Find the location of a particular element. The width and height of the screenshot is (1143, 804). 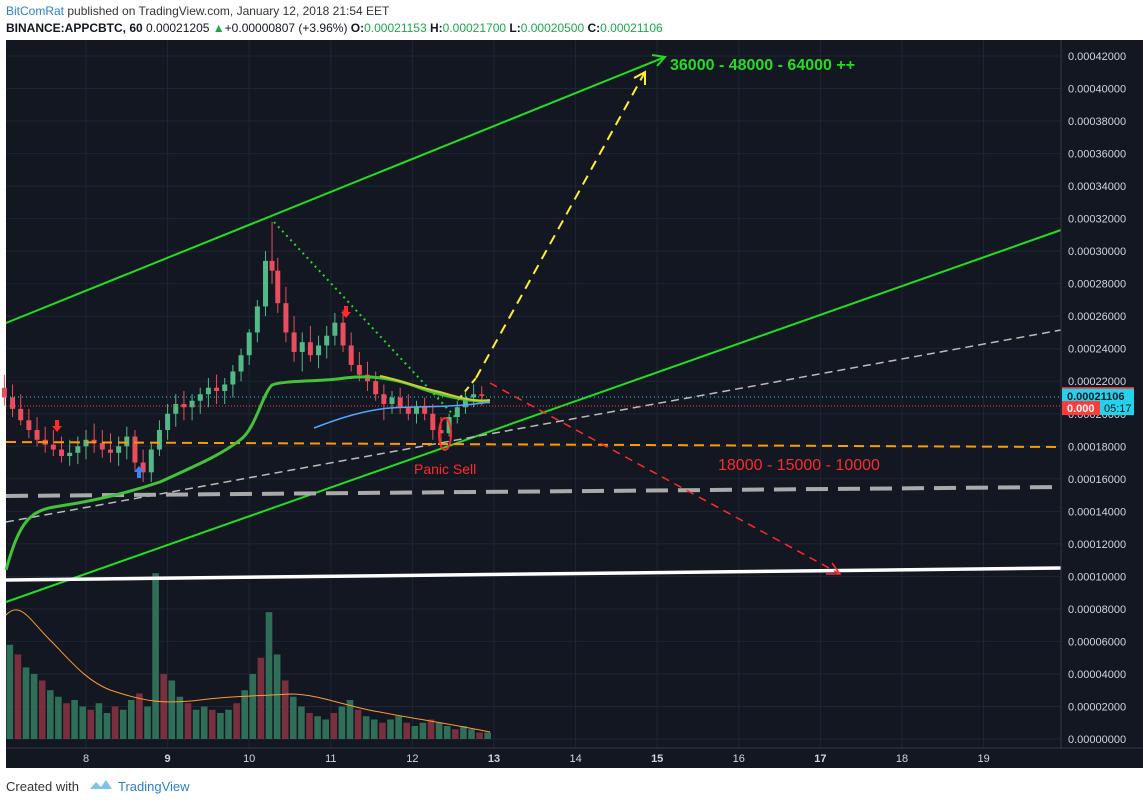

tradingview-brand-link: TradingView is located at coordinates (154, 786).